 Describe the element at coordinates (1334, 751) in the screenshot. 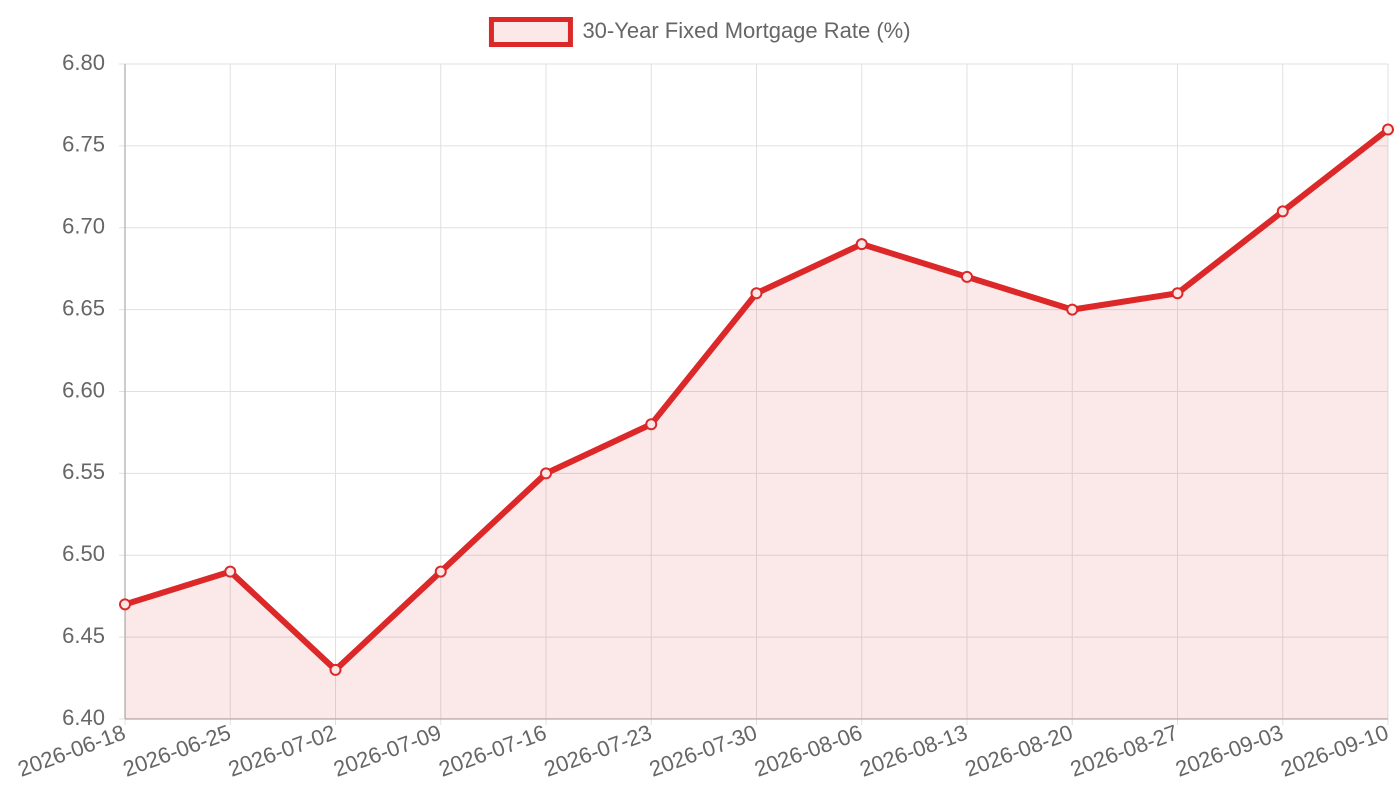

I see `x-tick-label: 2026-09-10` at that location.